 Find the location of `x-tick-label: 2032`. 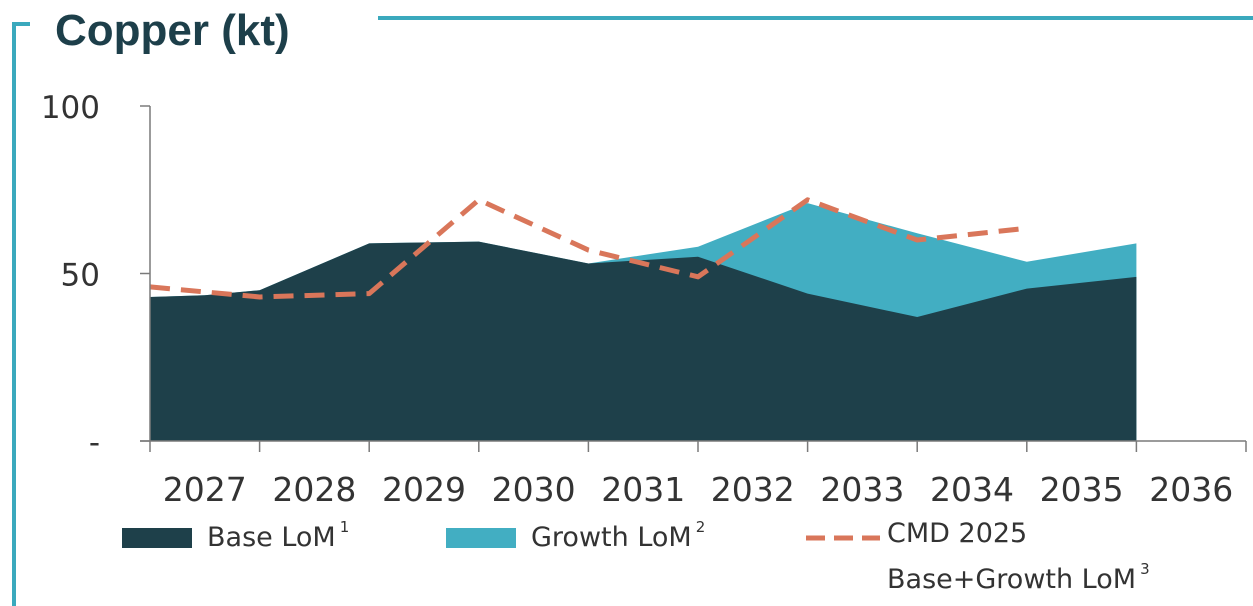

x-tick-label: 2032 is located at coordinates (753, 489).